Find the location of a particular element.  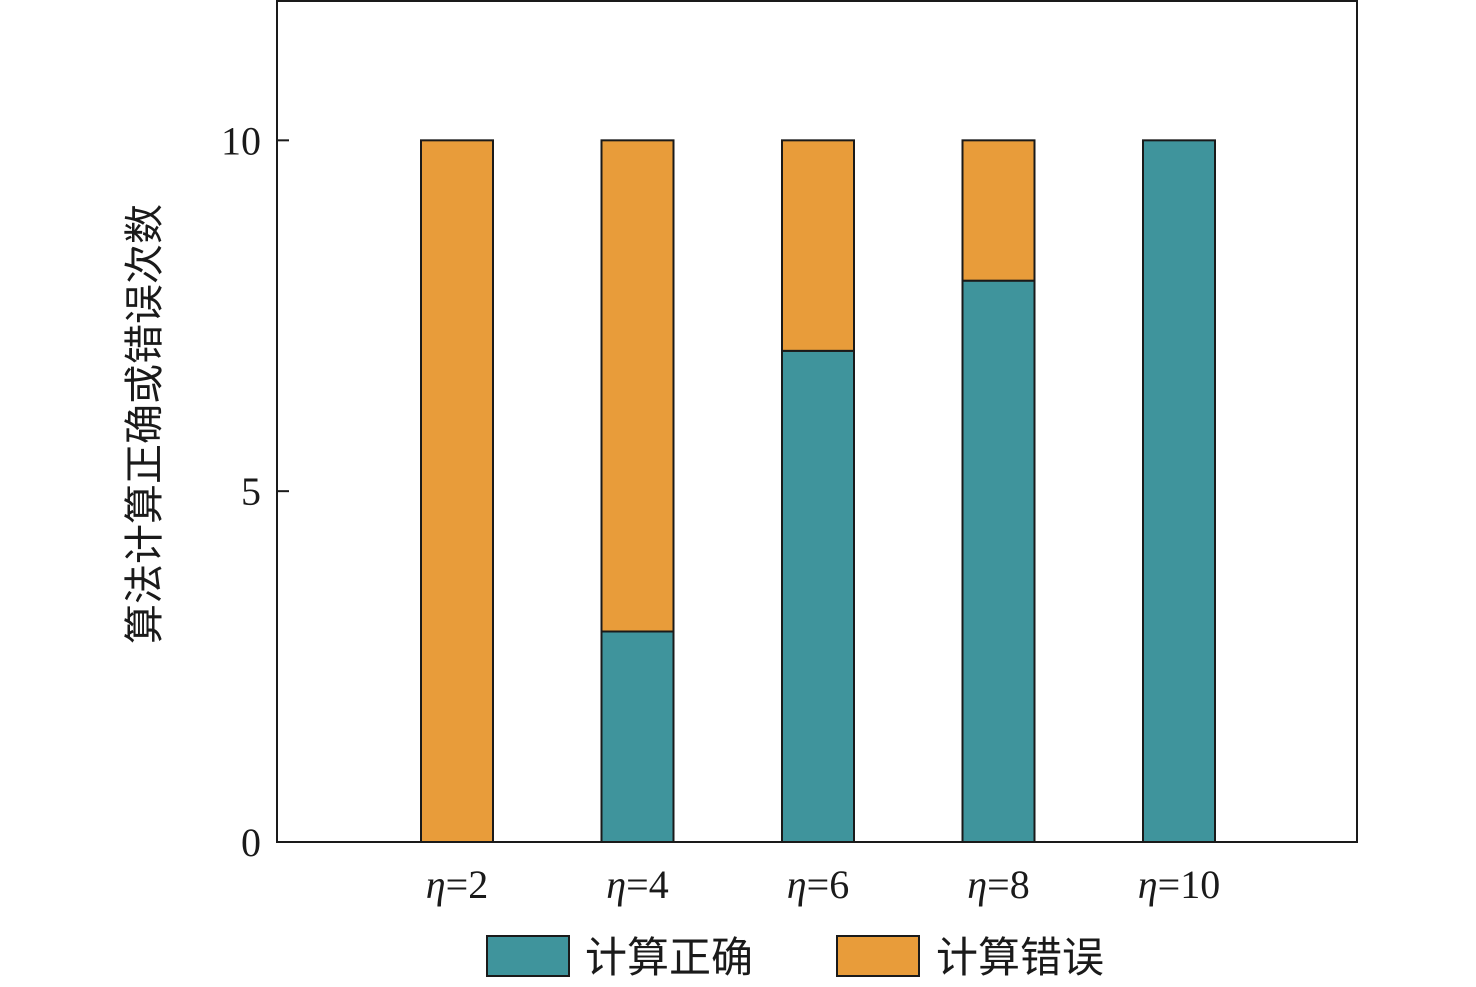

legend-label-error: 计算错误 is located at coordinates (1020, 957).